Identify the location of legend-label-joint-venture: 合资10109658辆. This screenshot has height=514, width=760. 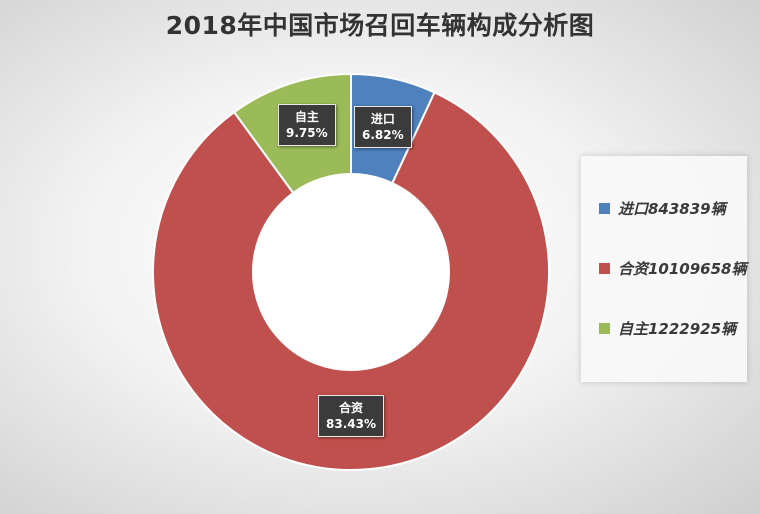
(682, 269).